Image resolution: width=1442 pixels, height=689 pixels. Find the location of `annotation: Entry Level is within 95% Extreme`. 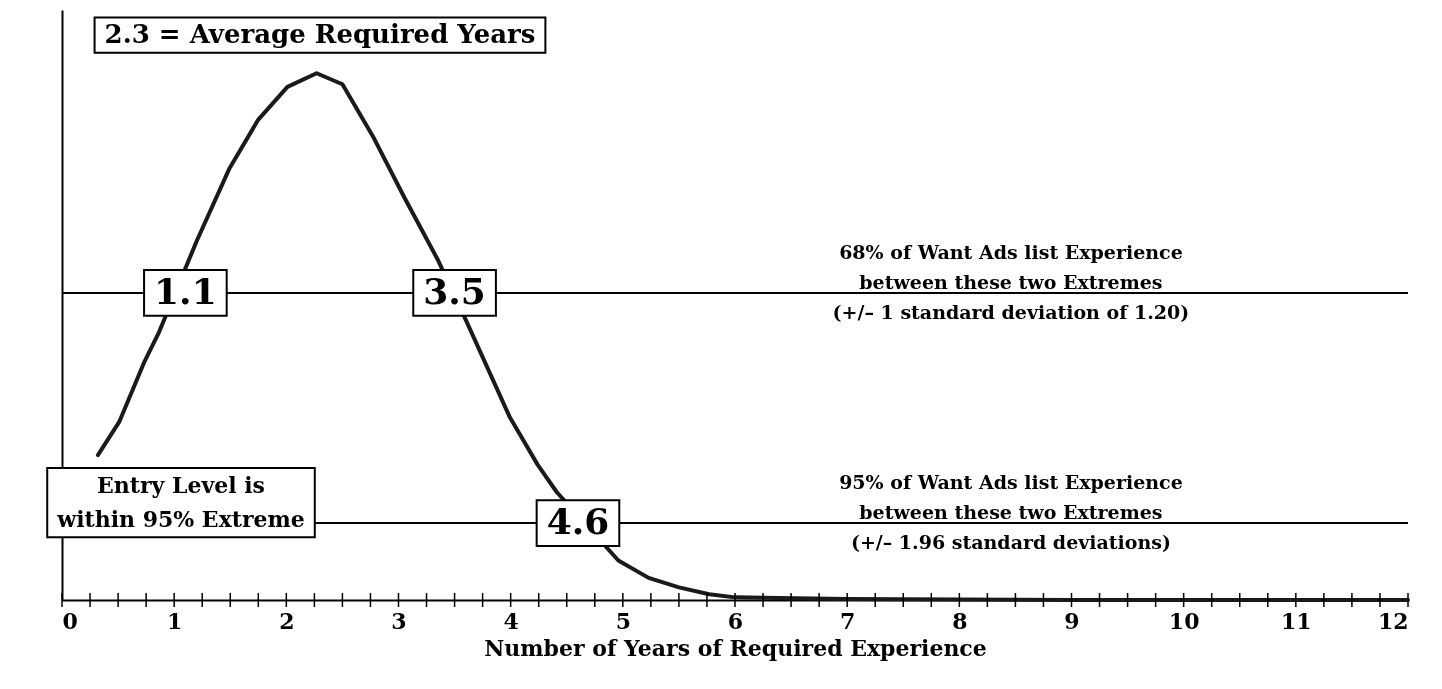

annotation: Entry Level is within 95% Extreme is located at coordinates (180, 501).